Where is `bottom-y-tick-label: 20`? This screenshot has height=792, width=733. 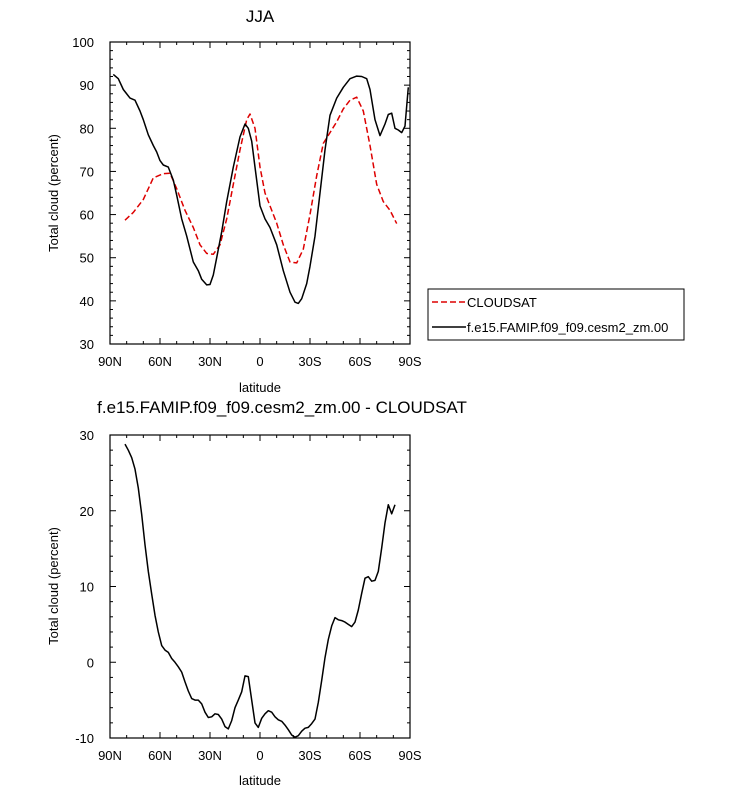
bottom-y-tick-label: 20 is located at coordinates (87, 511).